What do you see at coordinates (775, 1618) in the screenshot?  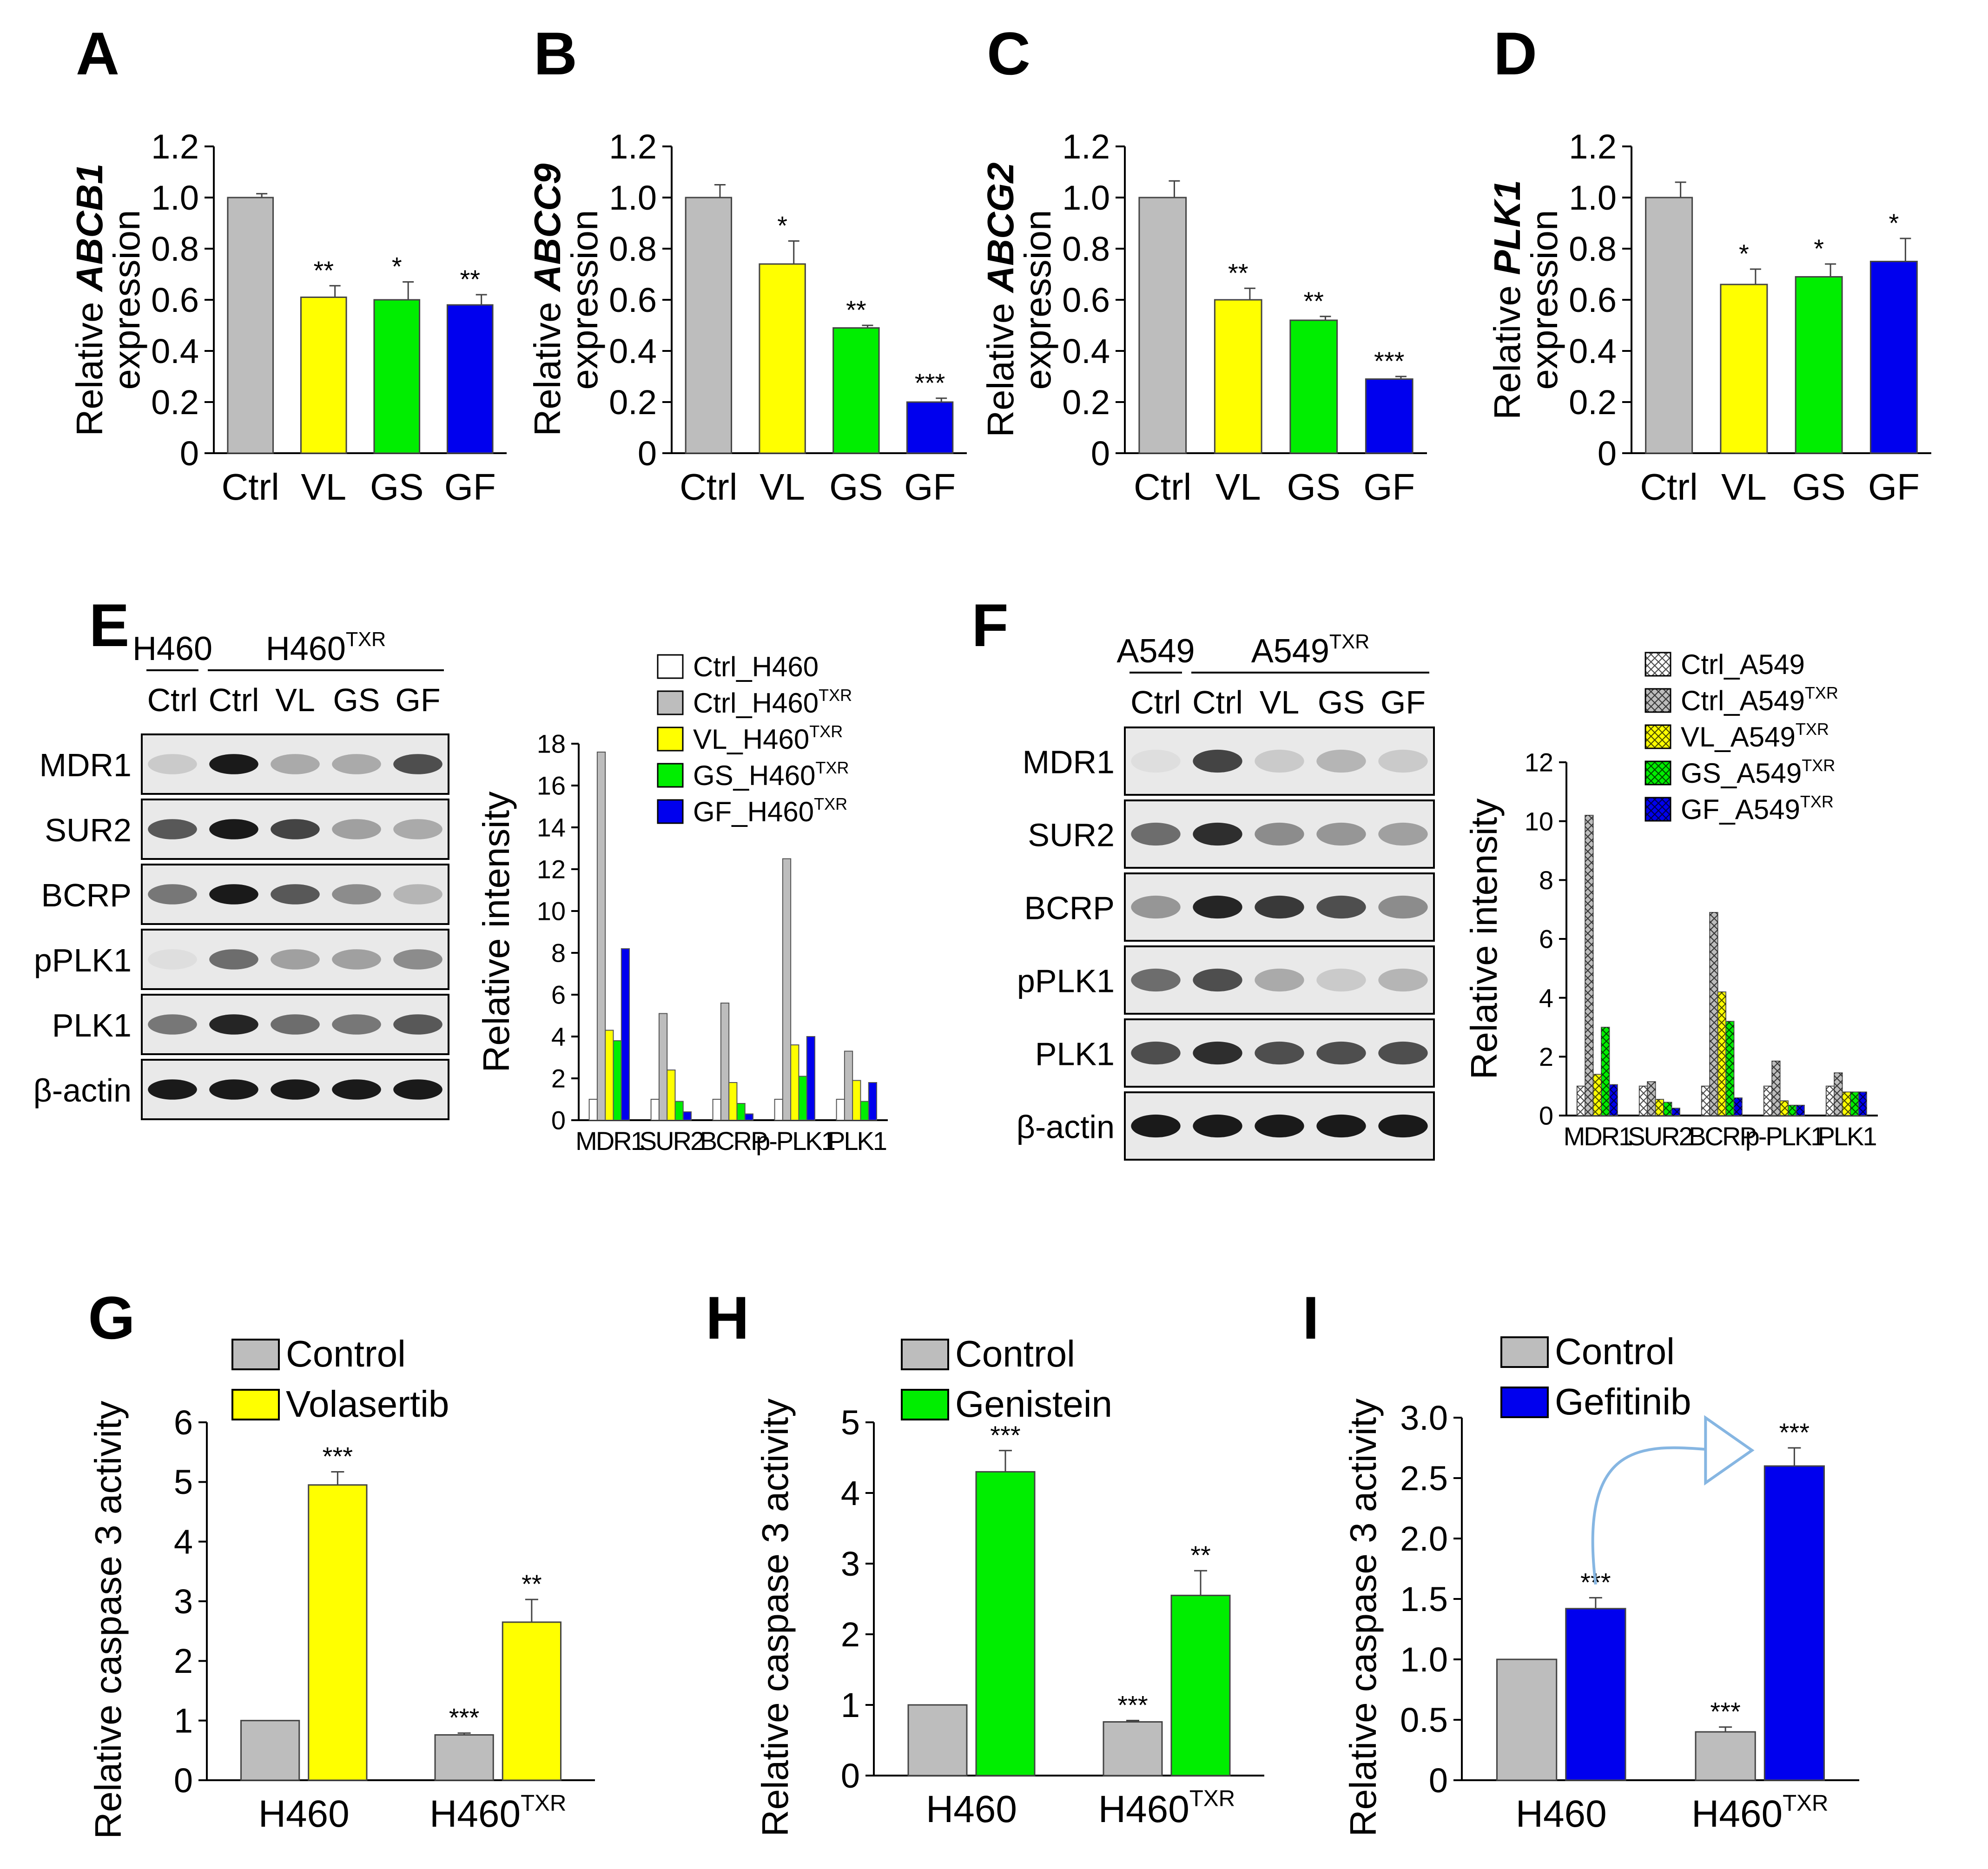 I see `panel-H-ylabel: Relative caspase 3 activity` at bounding box center [775, 1618].